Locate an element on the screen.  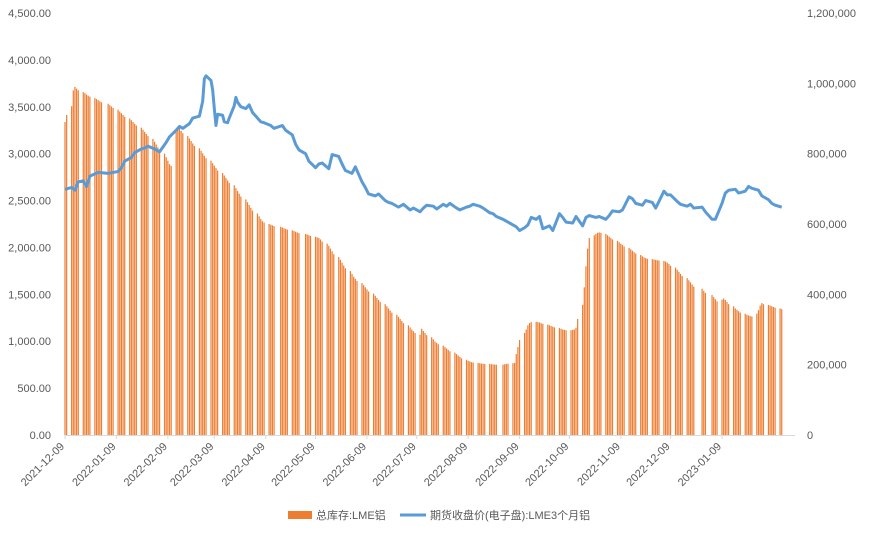
y-right-tick-label: 0 is located at coordinates (810, 436).